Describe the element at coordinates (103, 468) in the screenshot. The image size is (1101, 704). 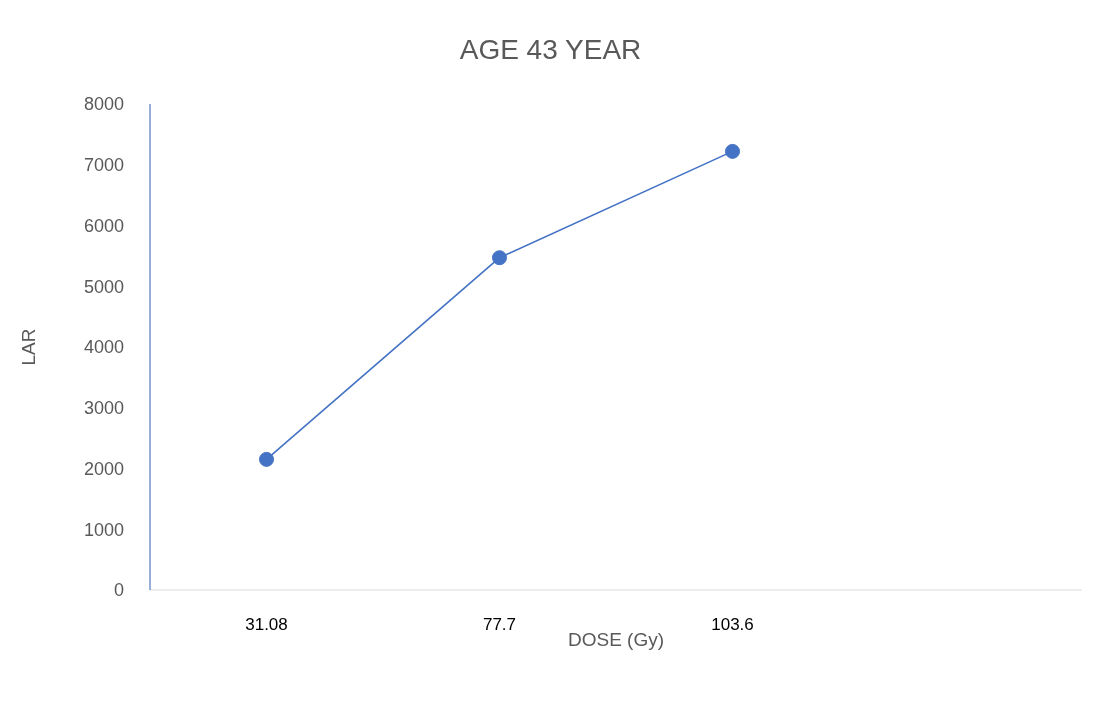
I see `y-tick-label: 2000` at that location.